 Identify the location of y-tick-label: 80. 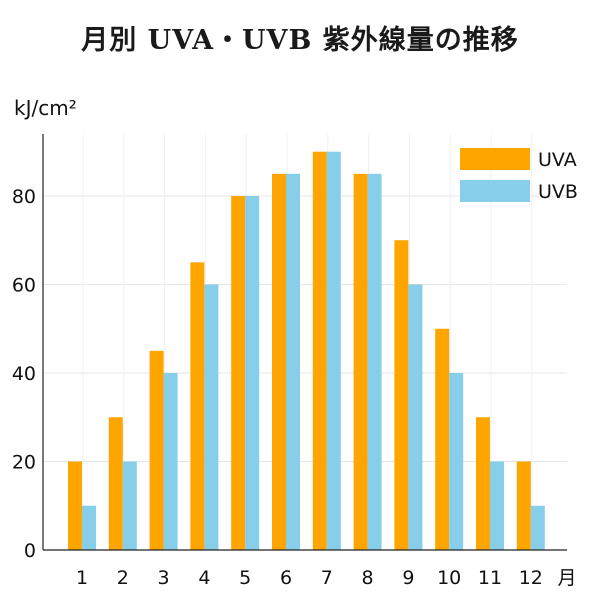
(24, 197).